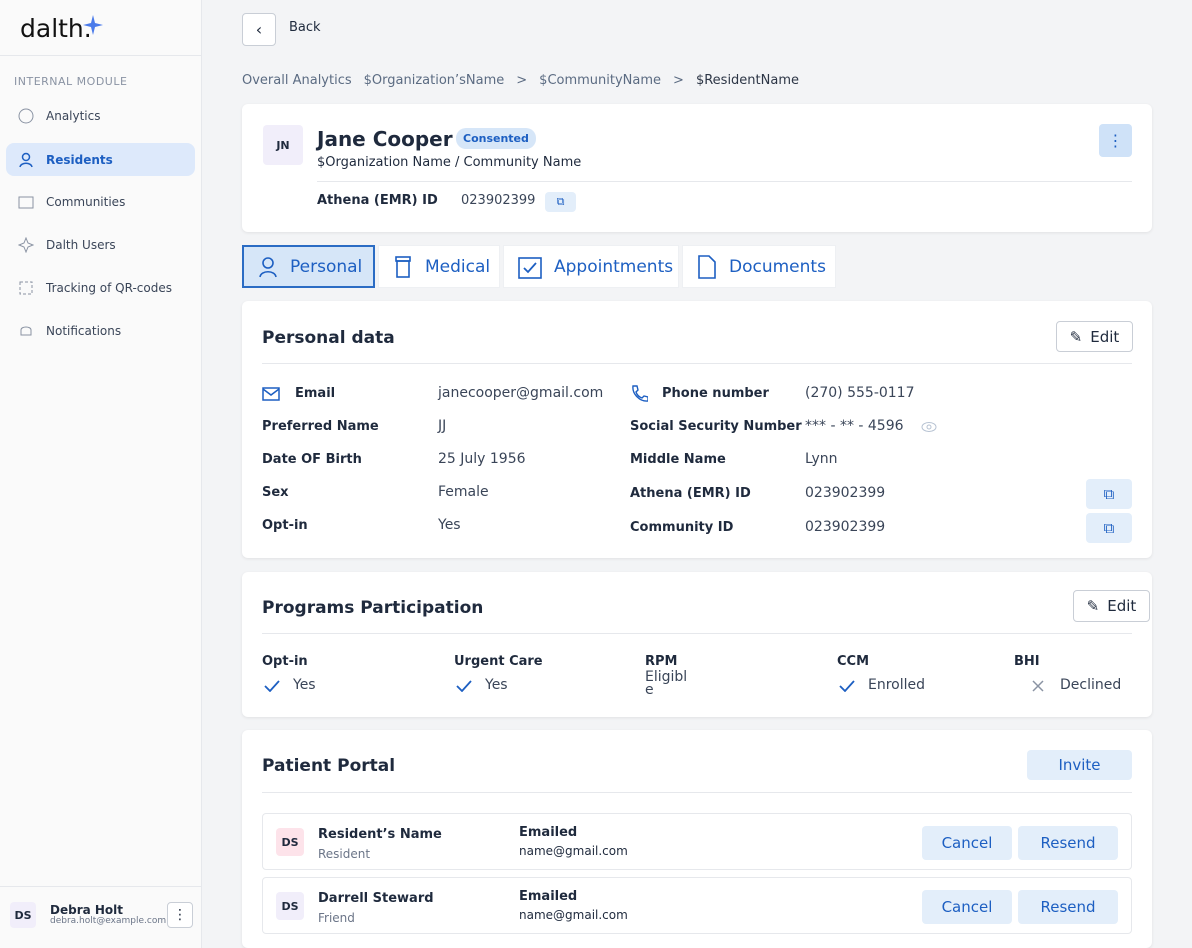 This screenshot has height=948, width=1192. What do you see at coordinates (442, 426) in the screenshot?
I see `field-value: JJ` at bounding box center [442, 426].